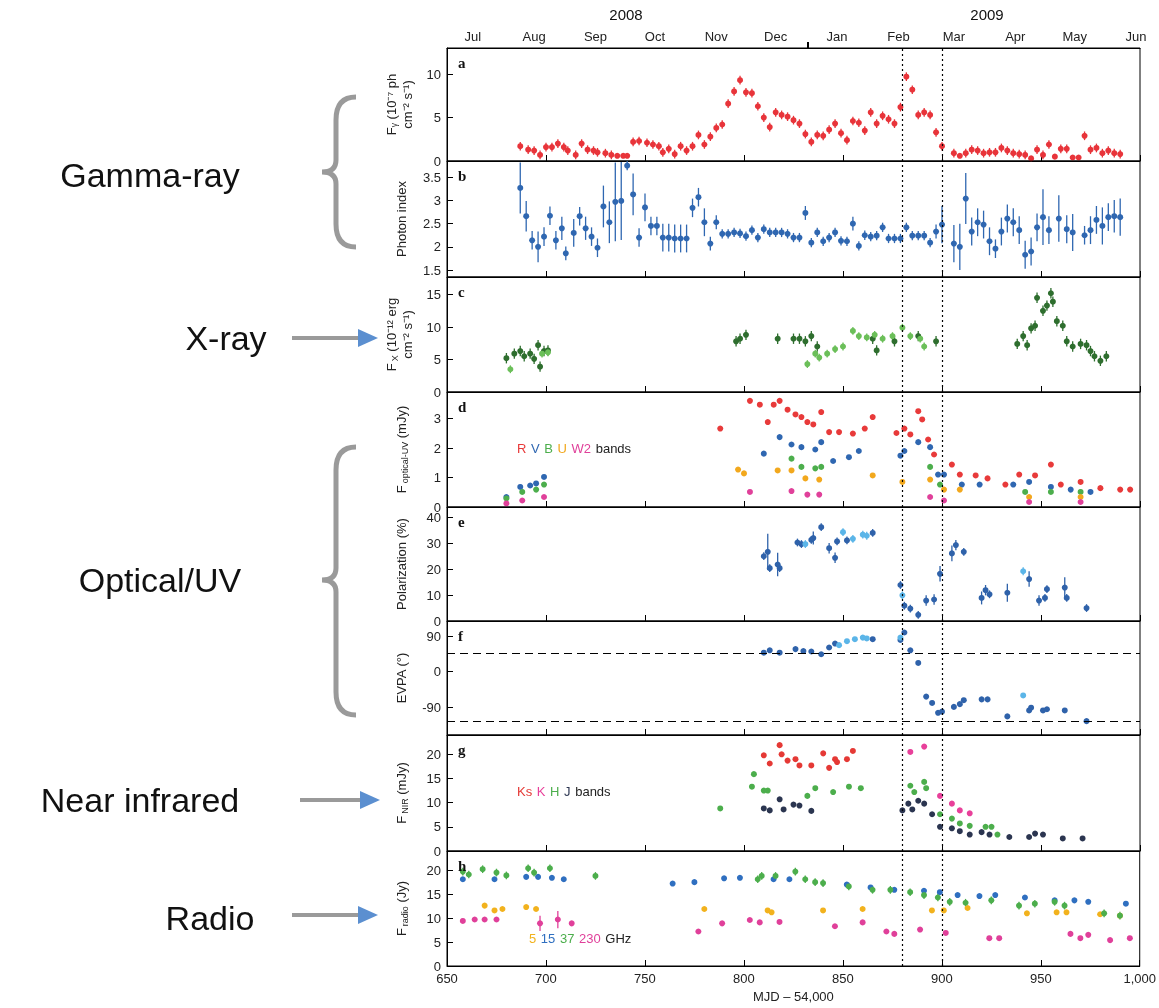  Describe the element at coordinates (401, 218) in the screenshot. I see `y-axis-title: Photon index` at that location.